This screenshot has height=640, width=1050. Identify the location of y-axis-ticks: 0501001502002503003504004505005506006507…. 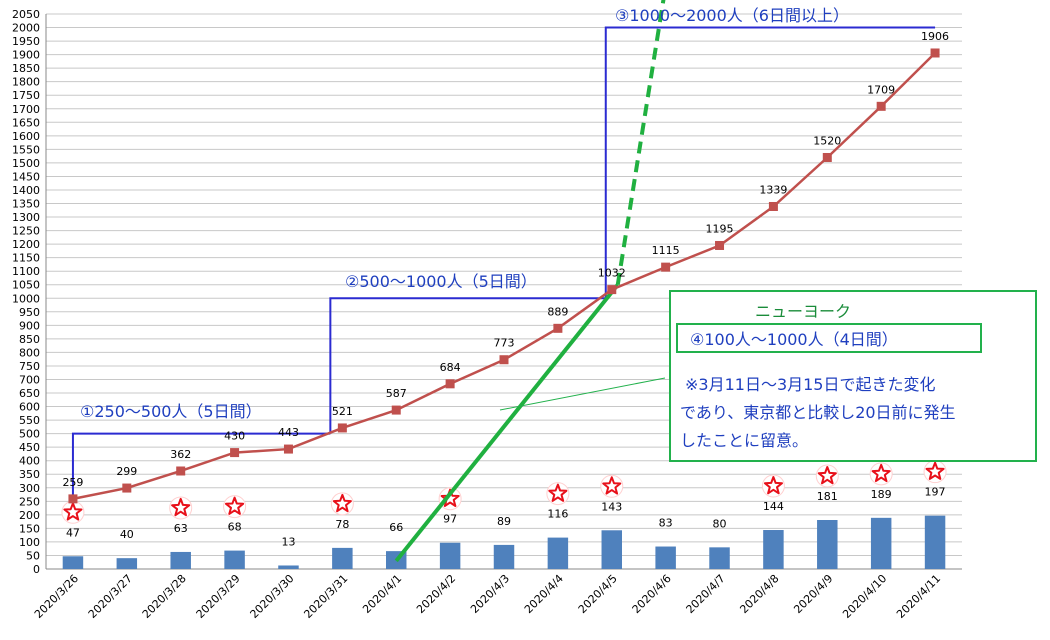
(26, 292).